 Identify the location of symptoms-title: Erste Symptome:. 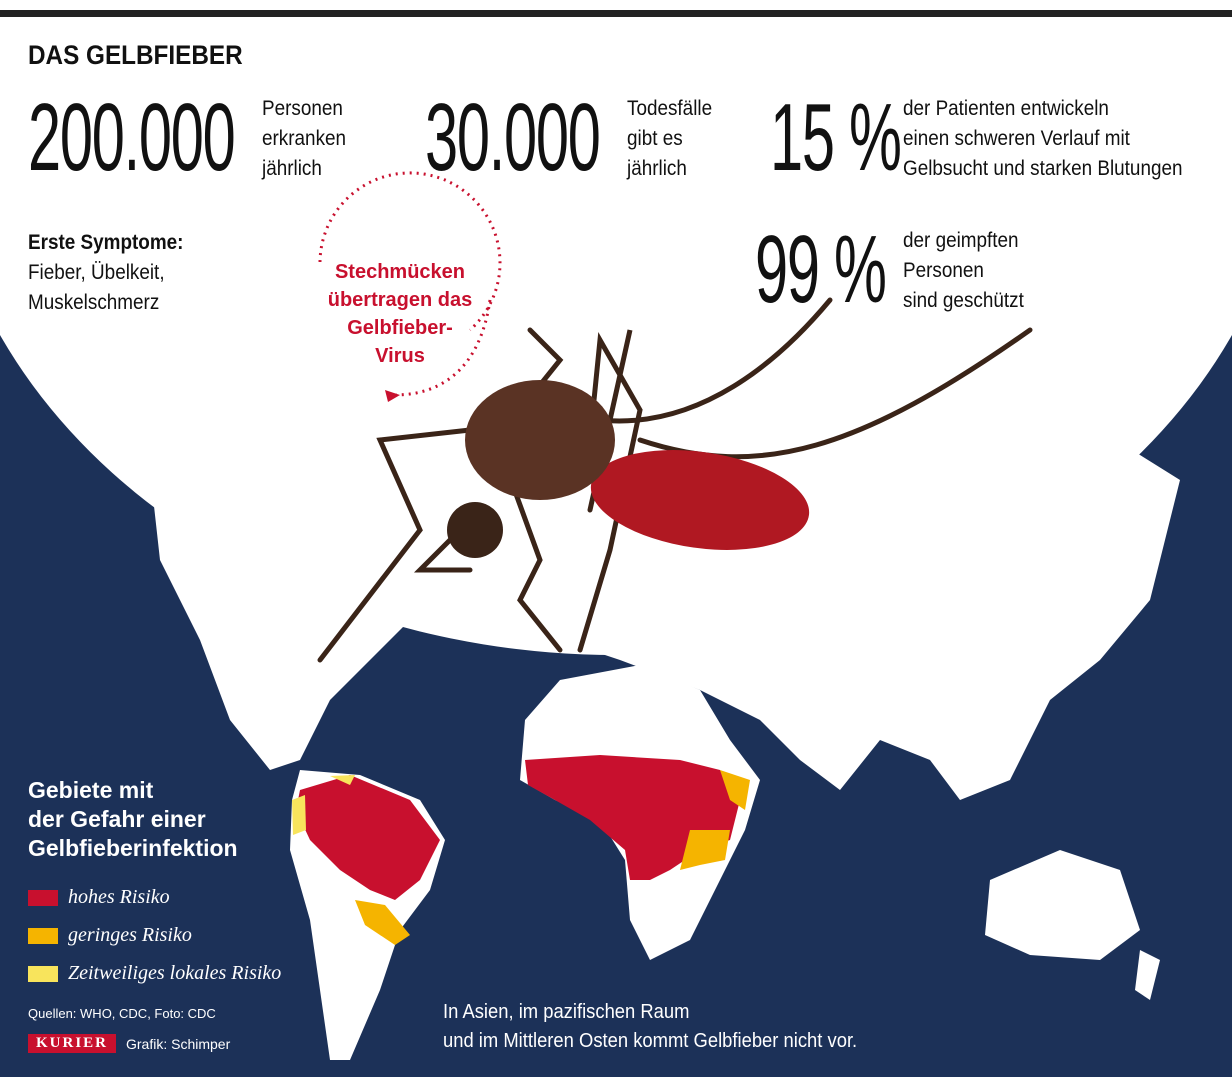
(106, 242).